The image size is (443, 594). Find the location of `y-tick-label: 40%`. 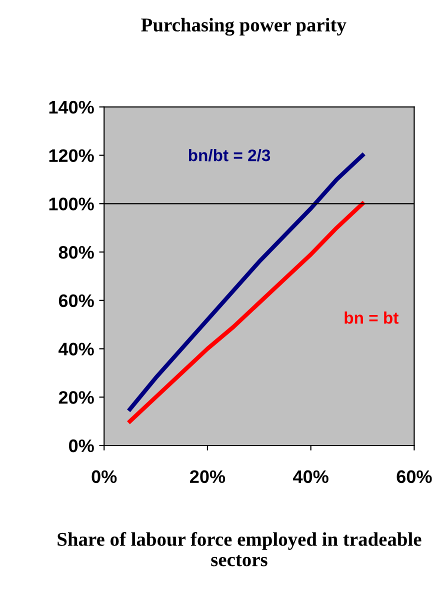

y-tick-label: 40% is located at coordinates (76, 349).